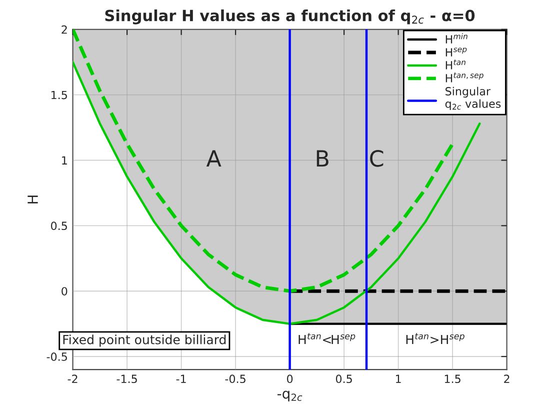 Image resolution: width=560 pixels, height=420 pixels. I want to click on x-tick-label: 0, so click(290, 379).